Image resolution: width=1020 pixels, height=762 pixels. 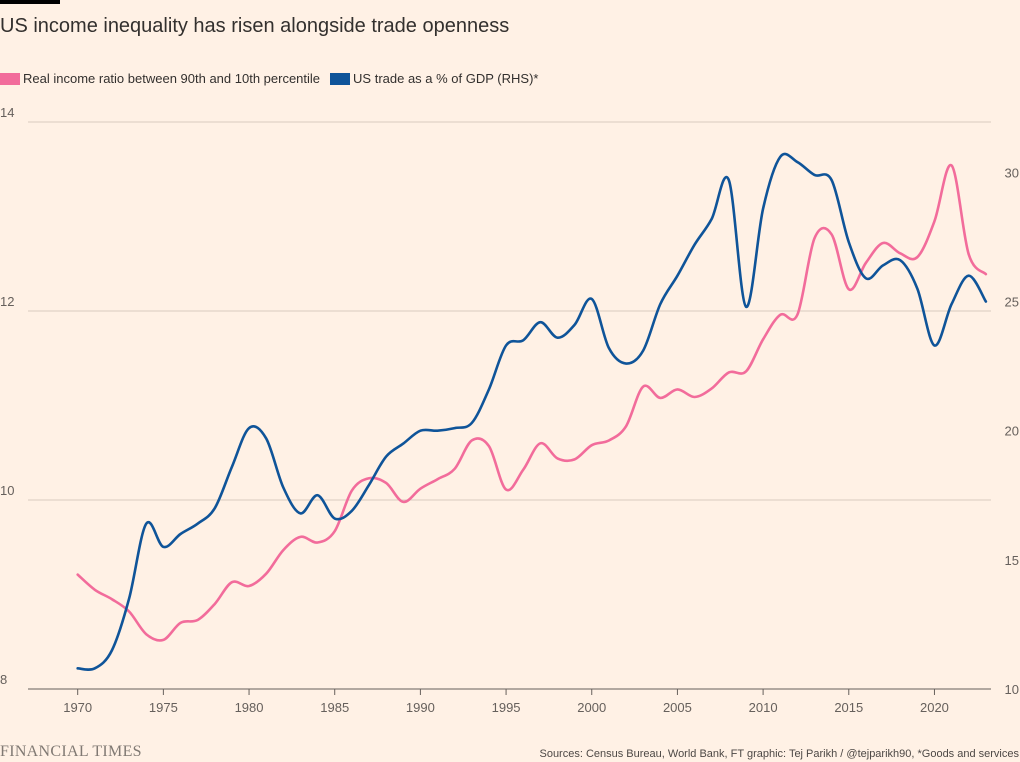 What do you see at coordinates (848, 707) in the screenshot?
I see `x-tick-label-2015: 2015` at bounding box center [848, 707].